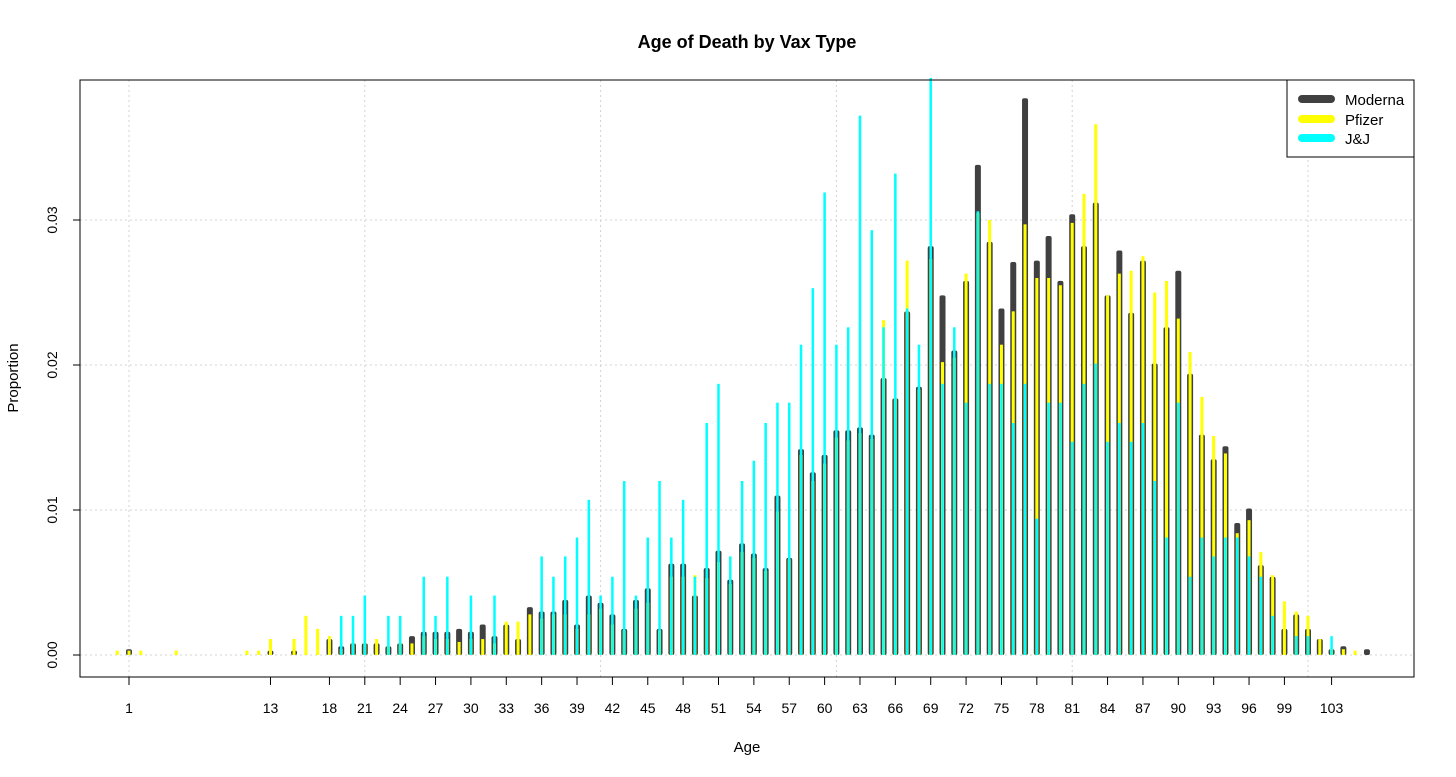 The width and height of the screenshot is (1456, 777). Describe the element at coordinates (13, 377) in the screenshot. I see `y-axis-label: Proportion` at that location.